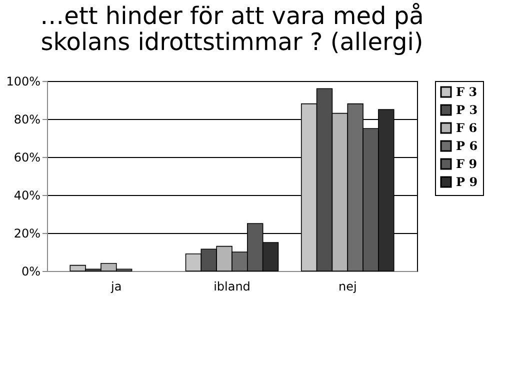  What do you see at coordinates (232, 16) in the screenshot?
I see `text: …ett hinder för att vara med på` at bounding box center [232, 16].